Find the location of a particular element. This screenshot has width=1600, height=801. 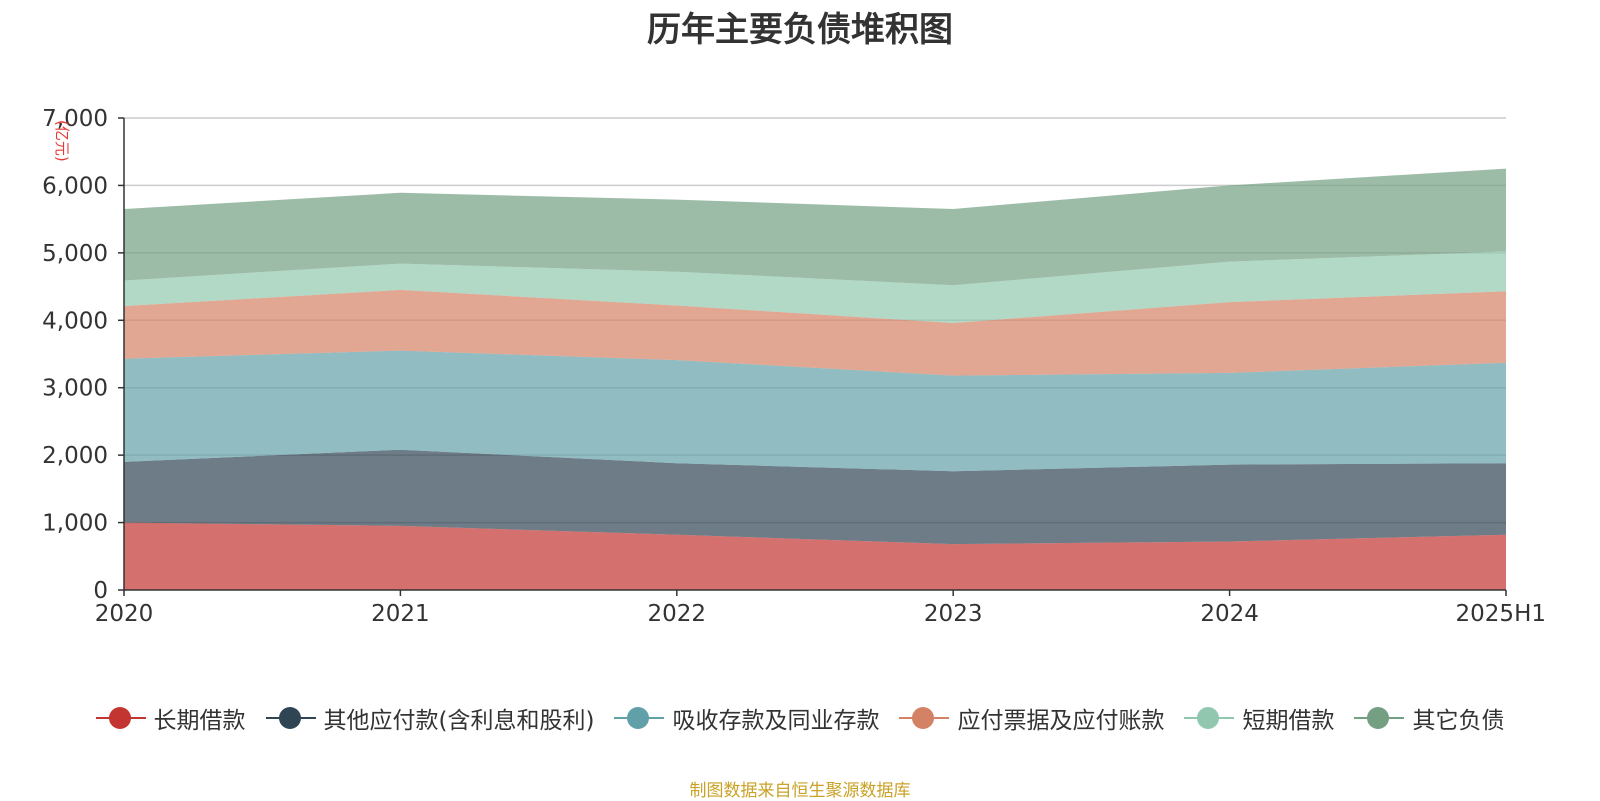

legend-item-6: 其它负债 is located at coordinates (1429, 718).